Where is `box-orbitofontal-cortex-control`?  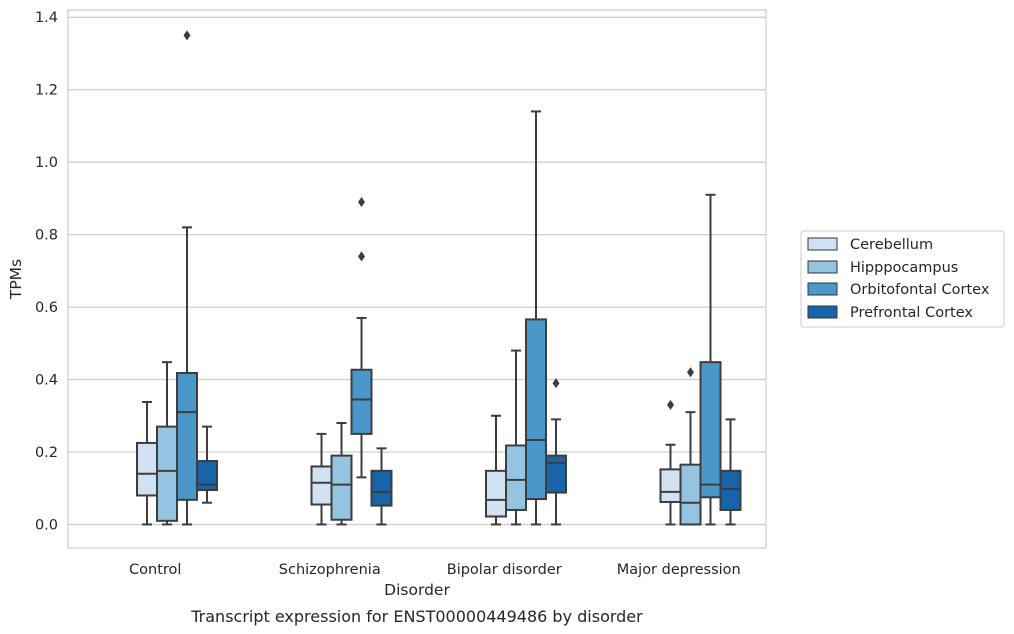
box-orbitofontal-cortex-control is located at coordinates (187, 278).